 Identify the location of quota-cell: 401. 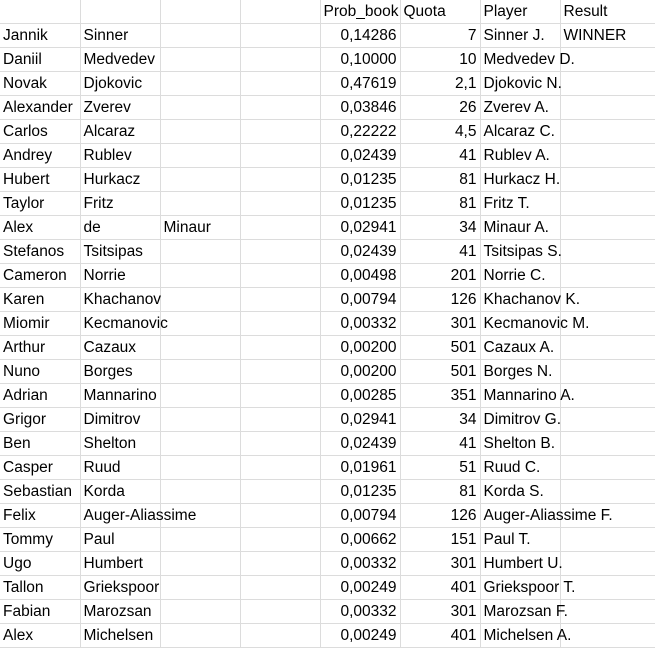
(440, 587).